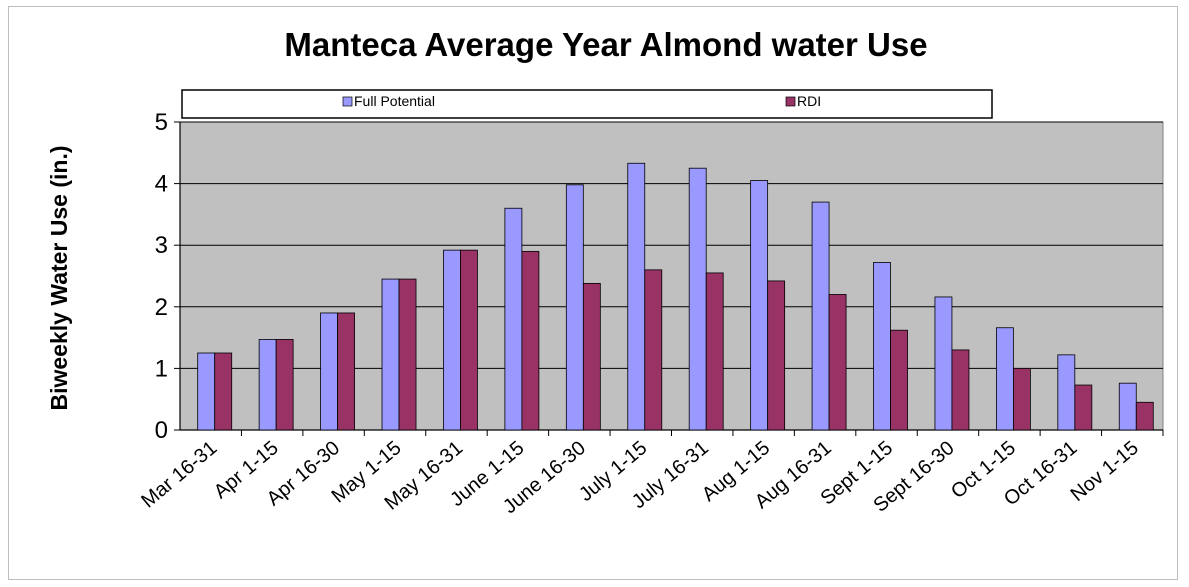  Describe the element at coordinates (347, 101) in the screenshot. I see `legend-swatch-full-potential` at that location.